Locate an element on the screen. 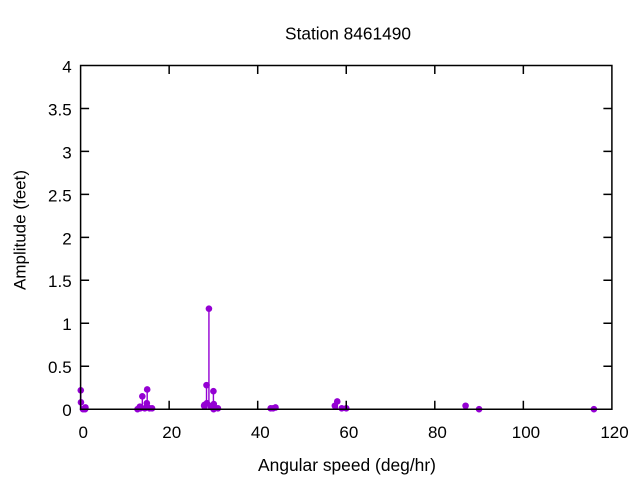 The image size is (640, 480). svg-text: 1.5 is located at coordinates (60, 281).